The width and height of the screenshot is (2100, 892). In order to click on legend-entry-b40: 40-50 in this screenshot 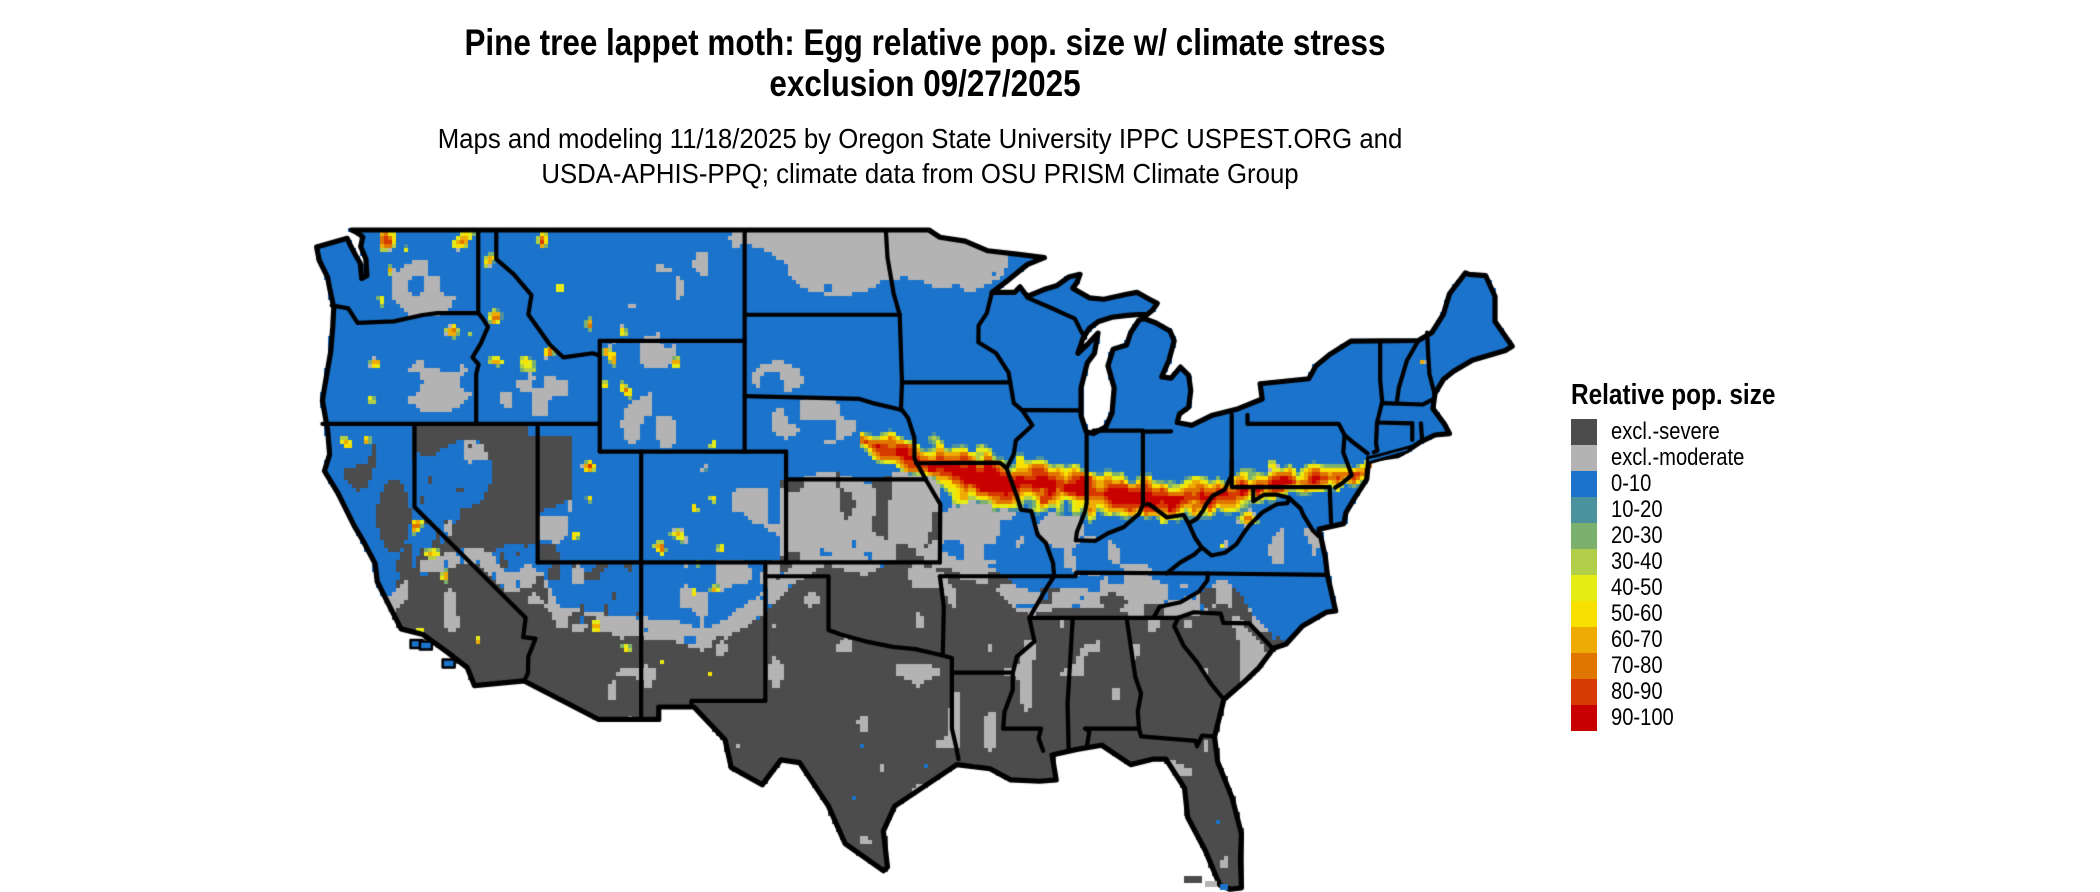, I will do `click(1692, 587)`.